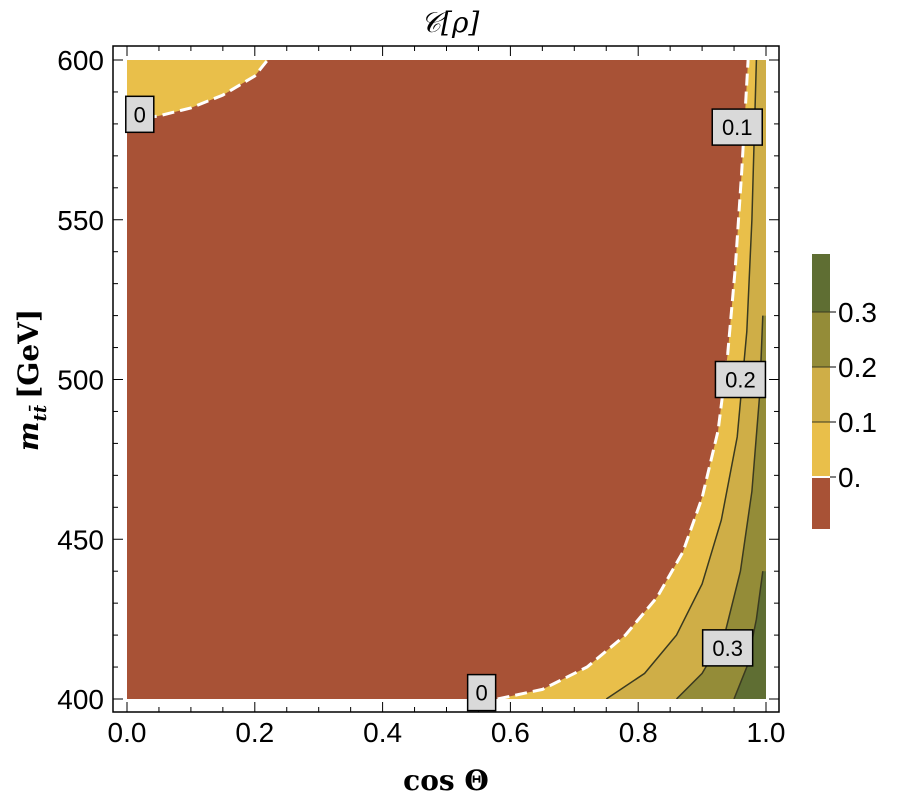  Describe the element at coordinates (638, 732) in the screenshot. I see `x-tick-label: 0.8` at that location.